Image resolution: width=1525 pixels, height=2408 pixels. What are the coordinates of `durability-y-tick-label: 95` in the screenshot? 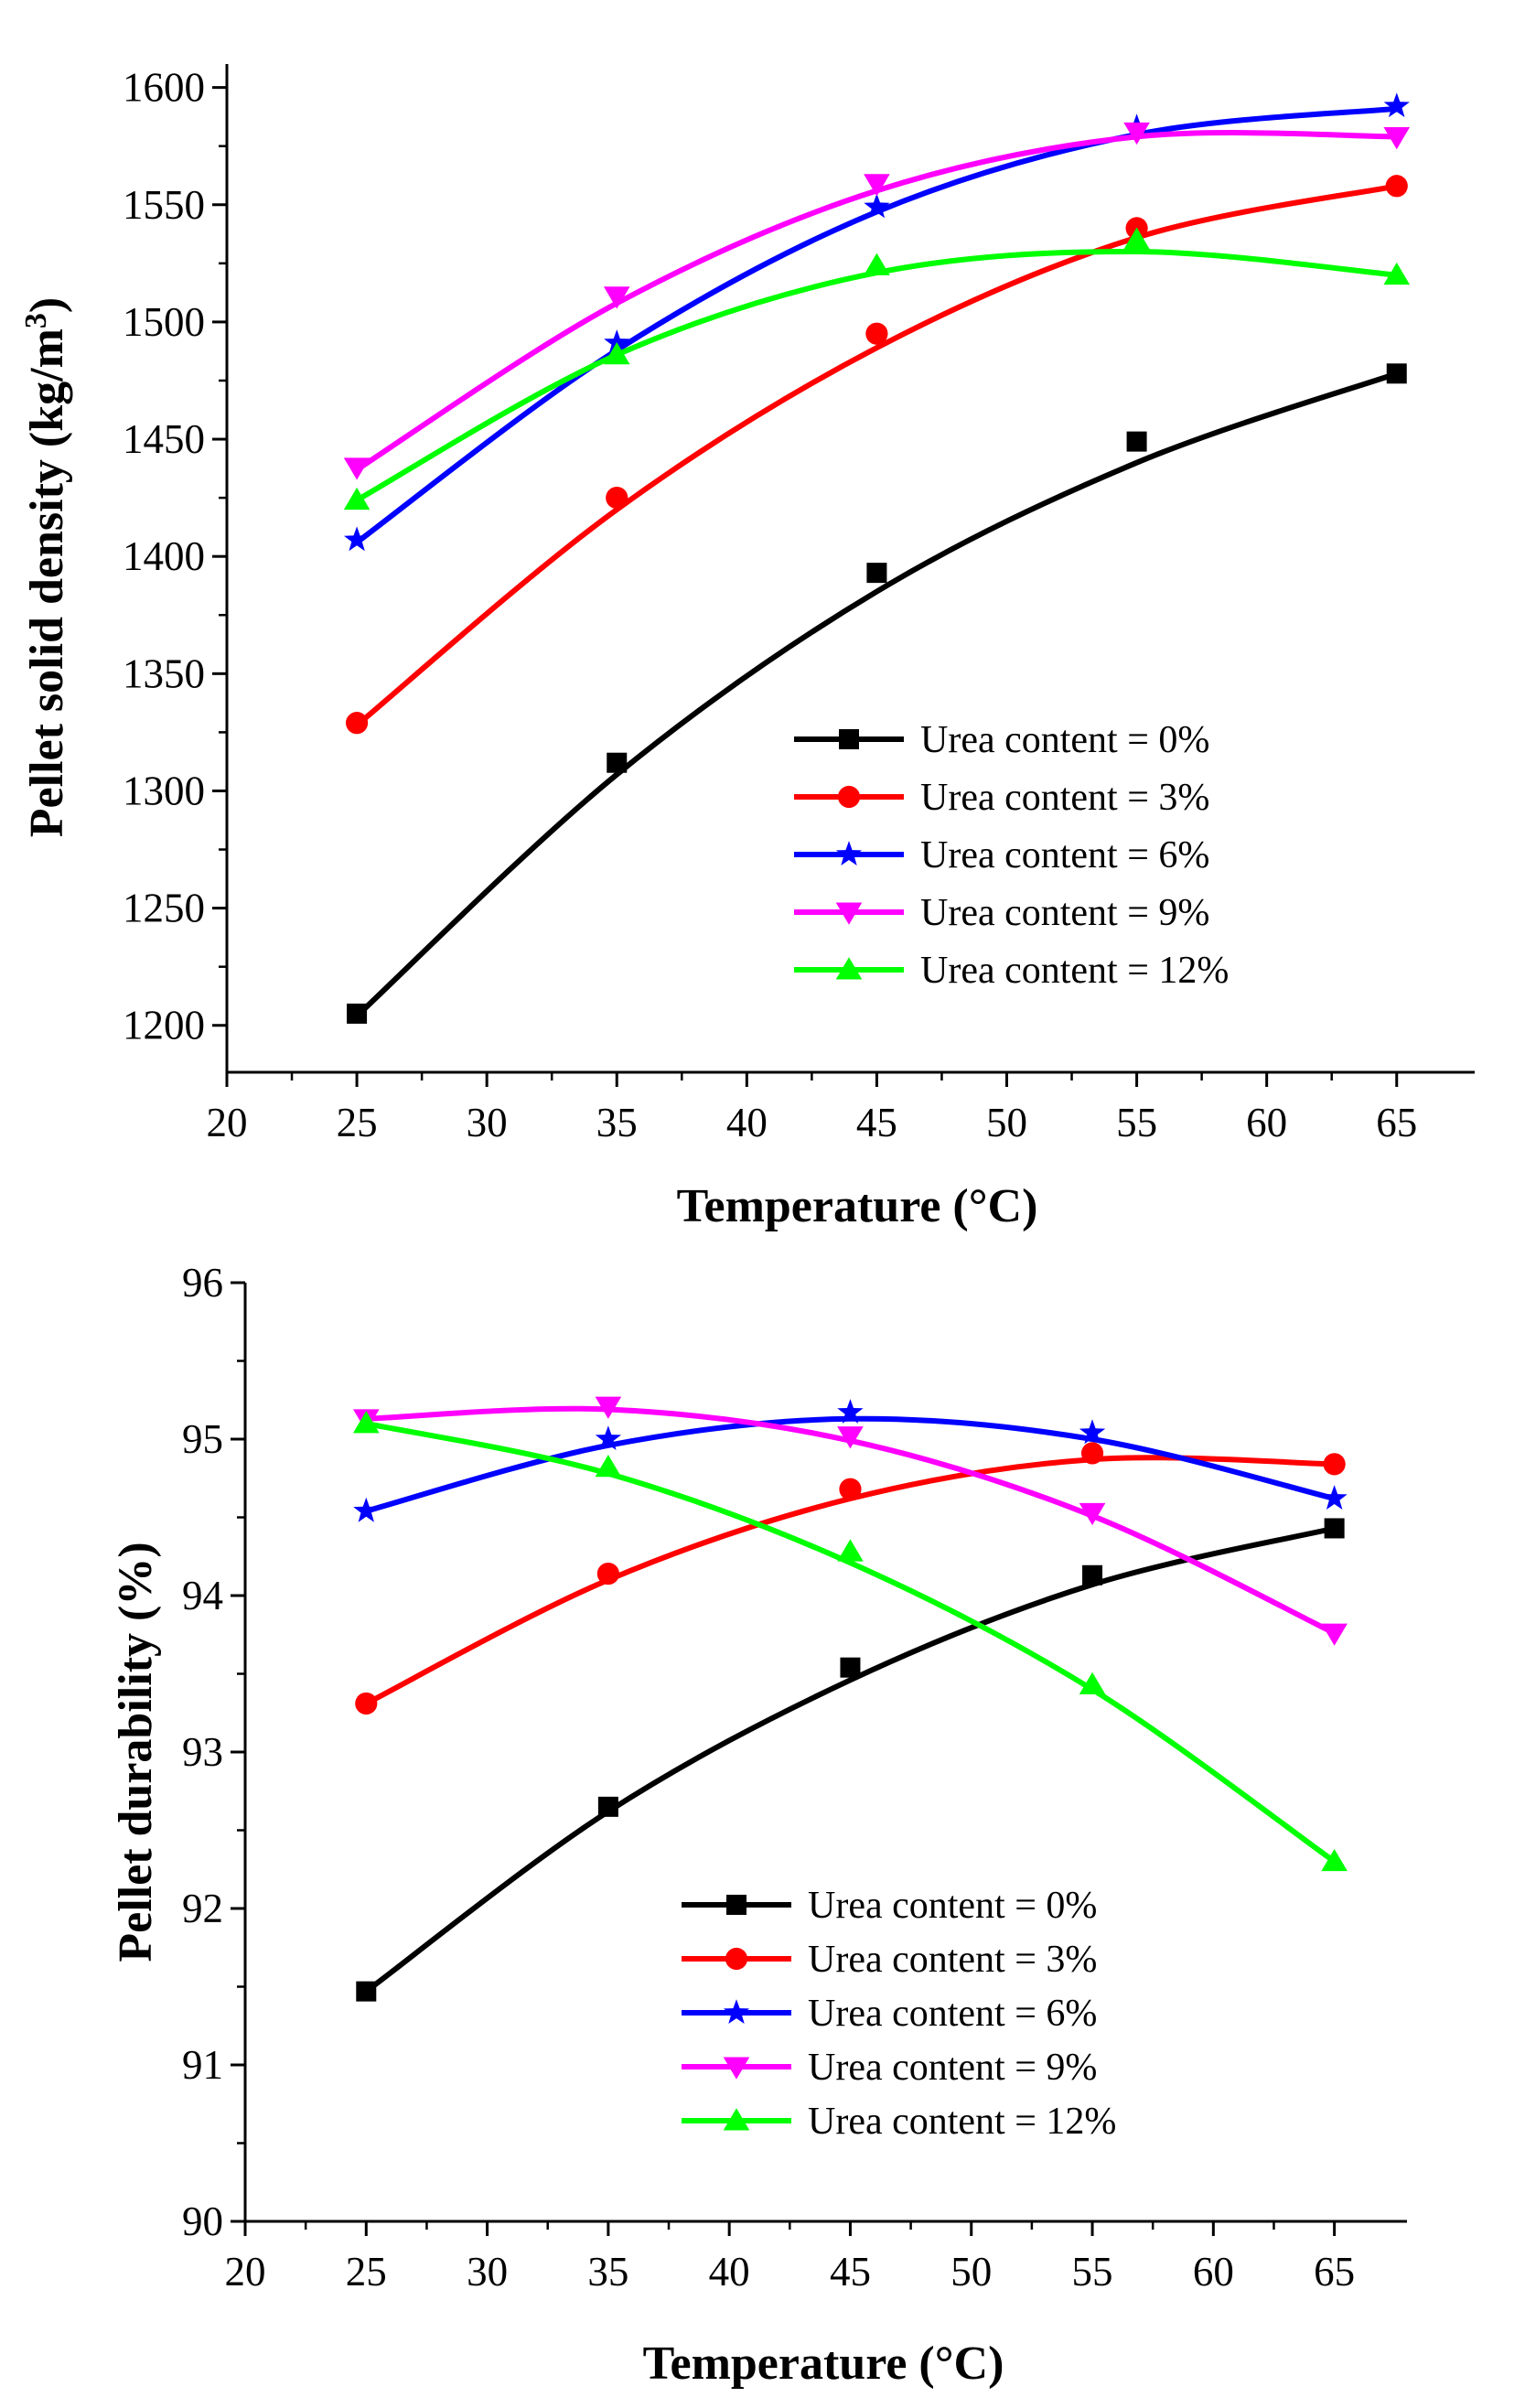 It's located at (202, 1439).